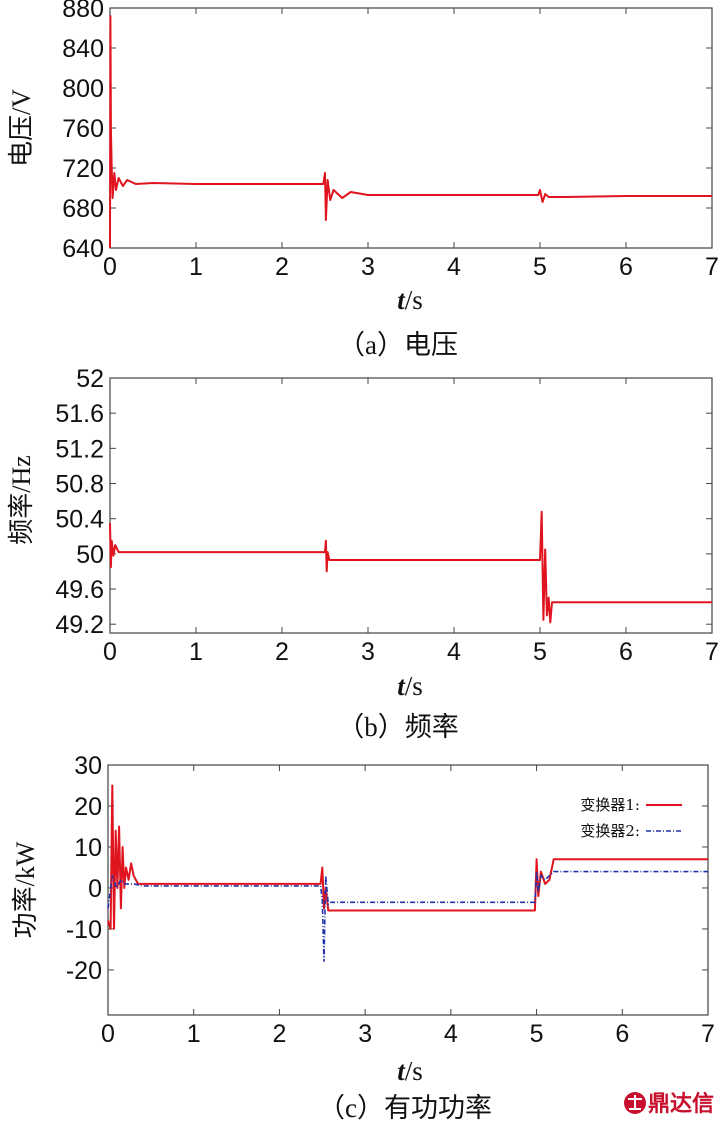  Describe the element at coordinates (414, 300) in the screenshot. I see `panel-a-xlabel-unit: /s` at that location.